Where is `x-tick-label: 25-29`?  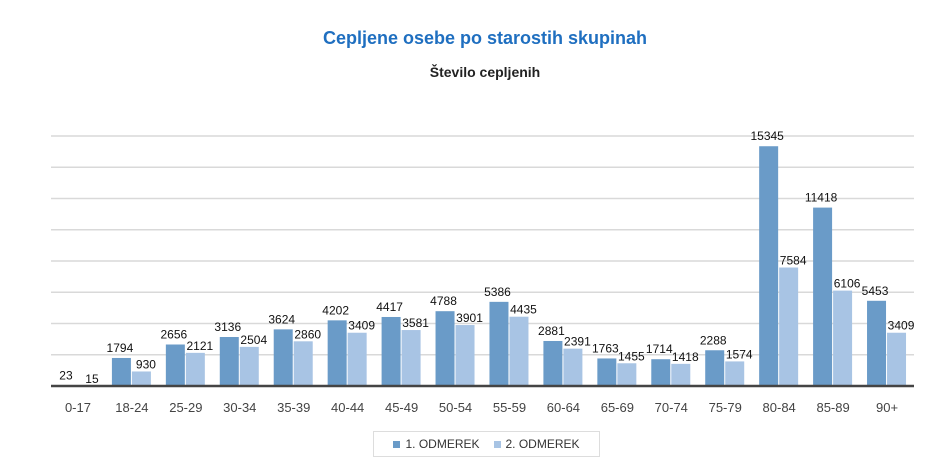 x-tick-label: 25-29 is located at coordinates (185, 407).